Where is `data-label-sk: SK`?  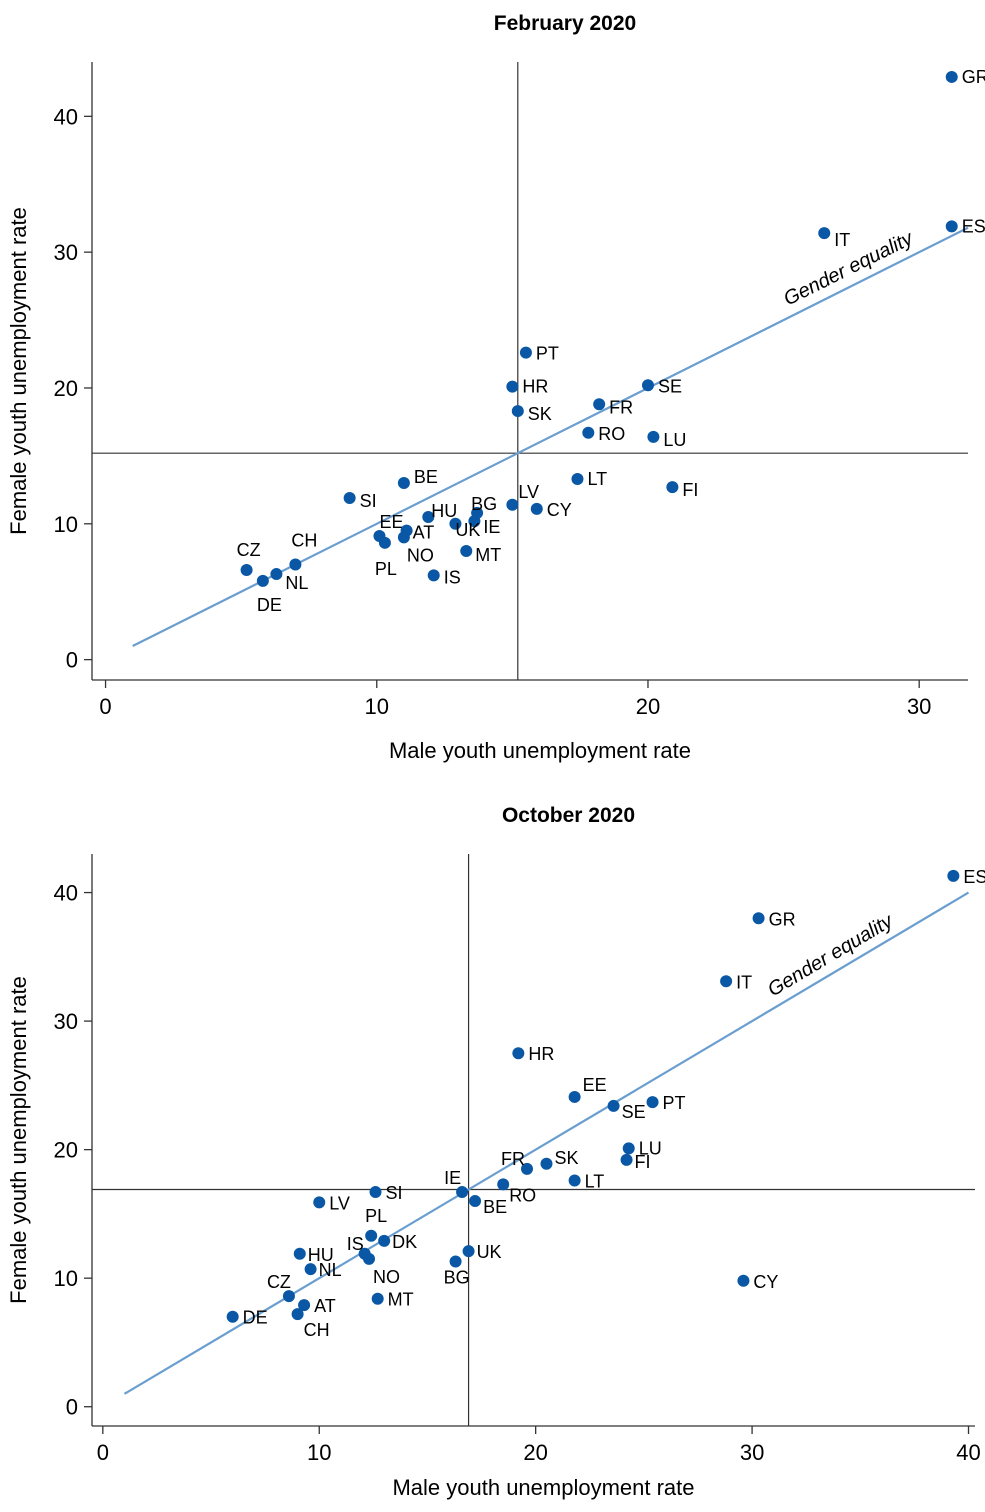
data-label-sk: SK is located at coordinates (566, 1158).